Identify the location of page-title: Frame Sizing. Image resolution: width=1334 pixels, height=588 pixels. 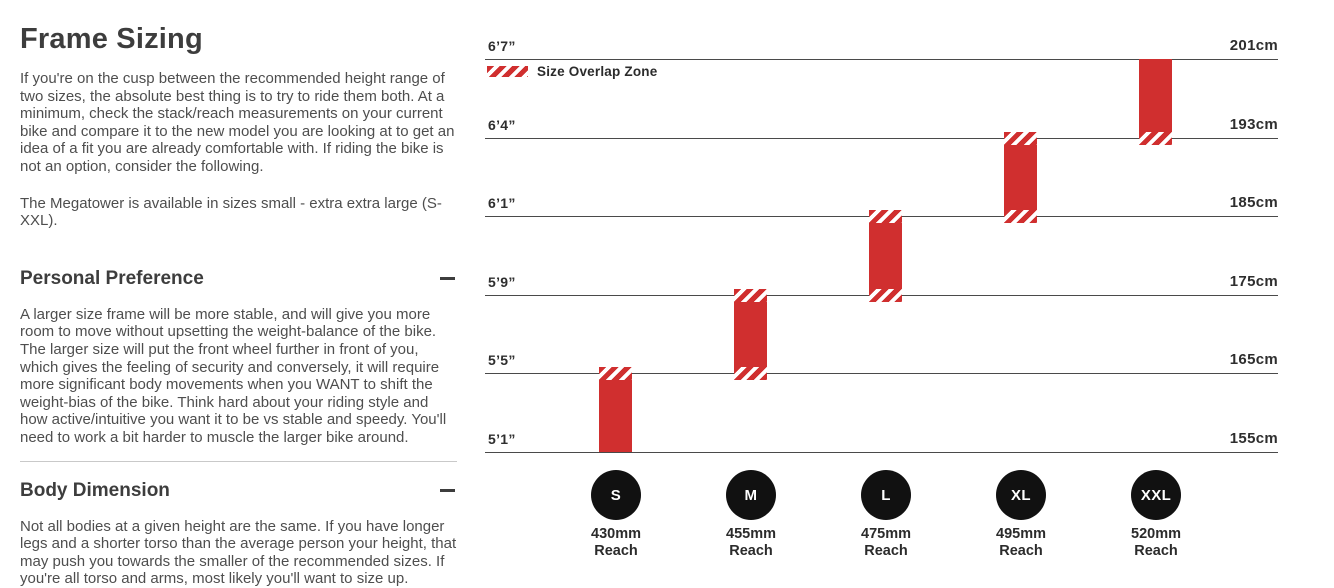
(111, 39).